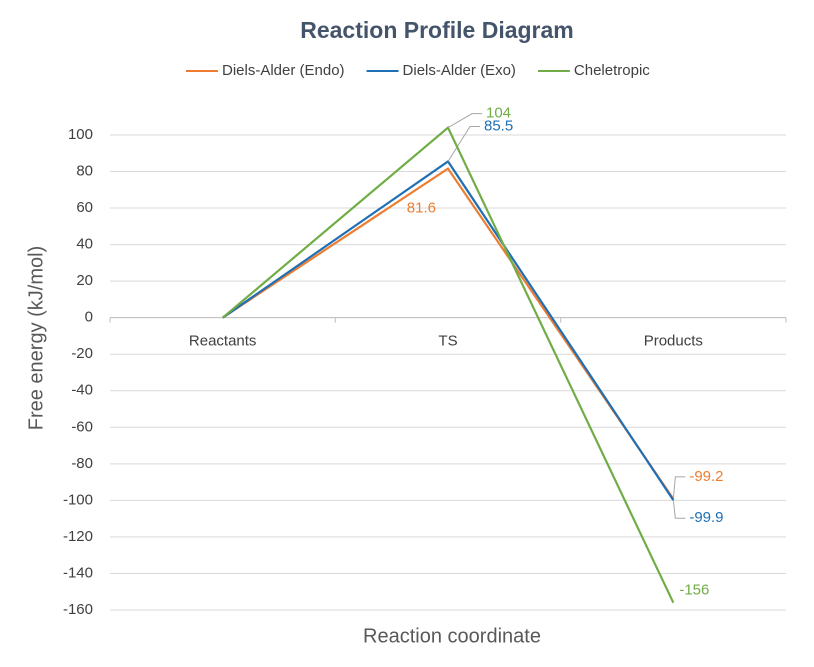 This screenshot has width=814, height=667. I want to click on y-axis-title: Free energy (kJ/mol), so click(36, 338).